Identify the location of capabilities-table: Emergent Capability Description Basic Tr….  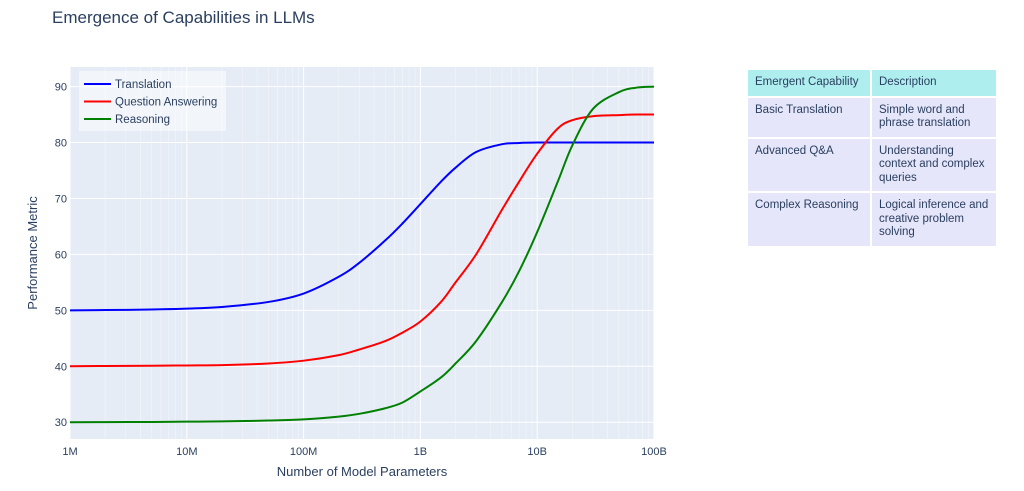
(872, 158).